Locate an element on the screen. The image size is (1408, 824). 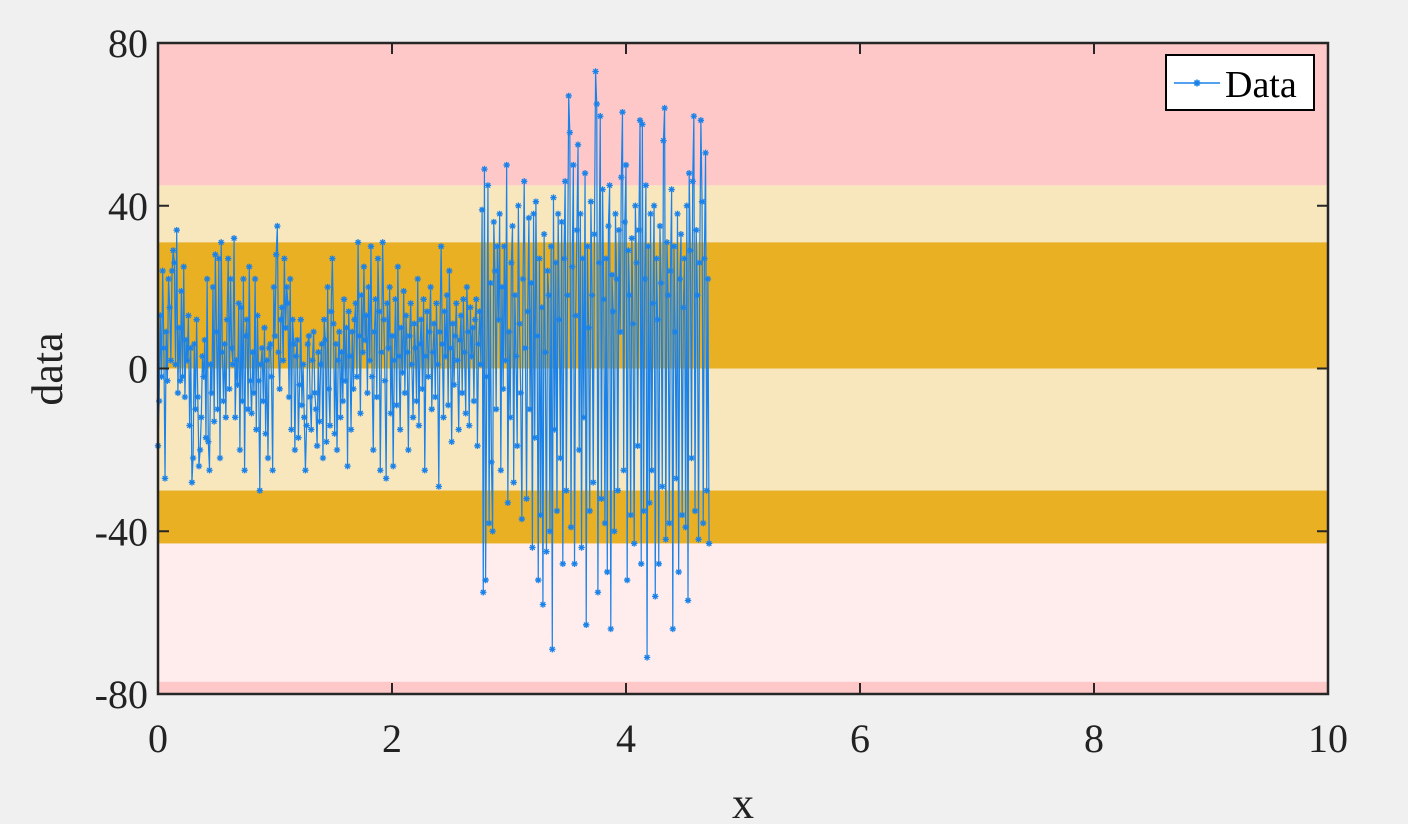
y-tick-label: -80 is located at coordinates (121, 694).